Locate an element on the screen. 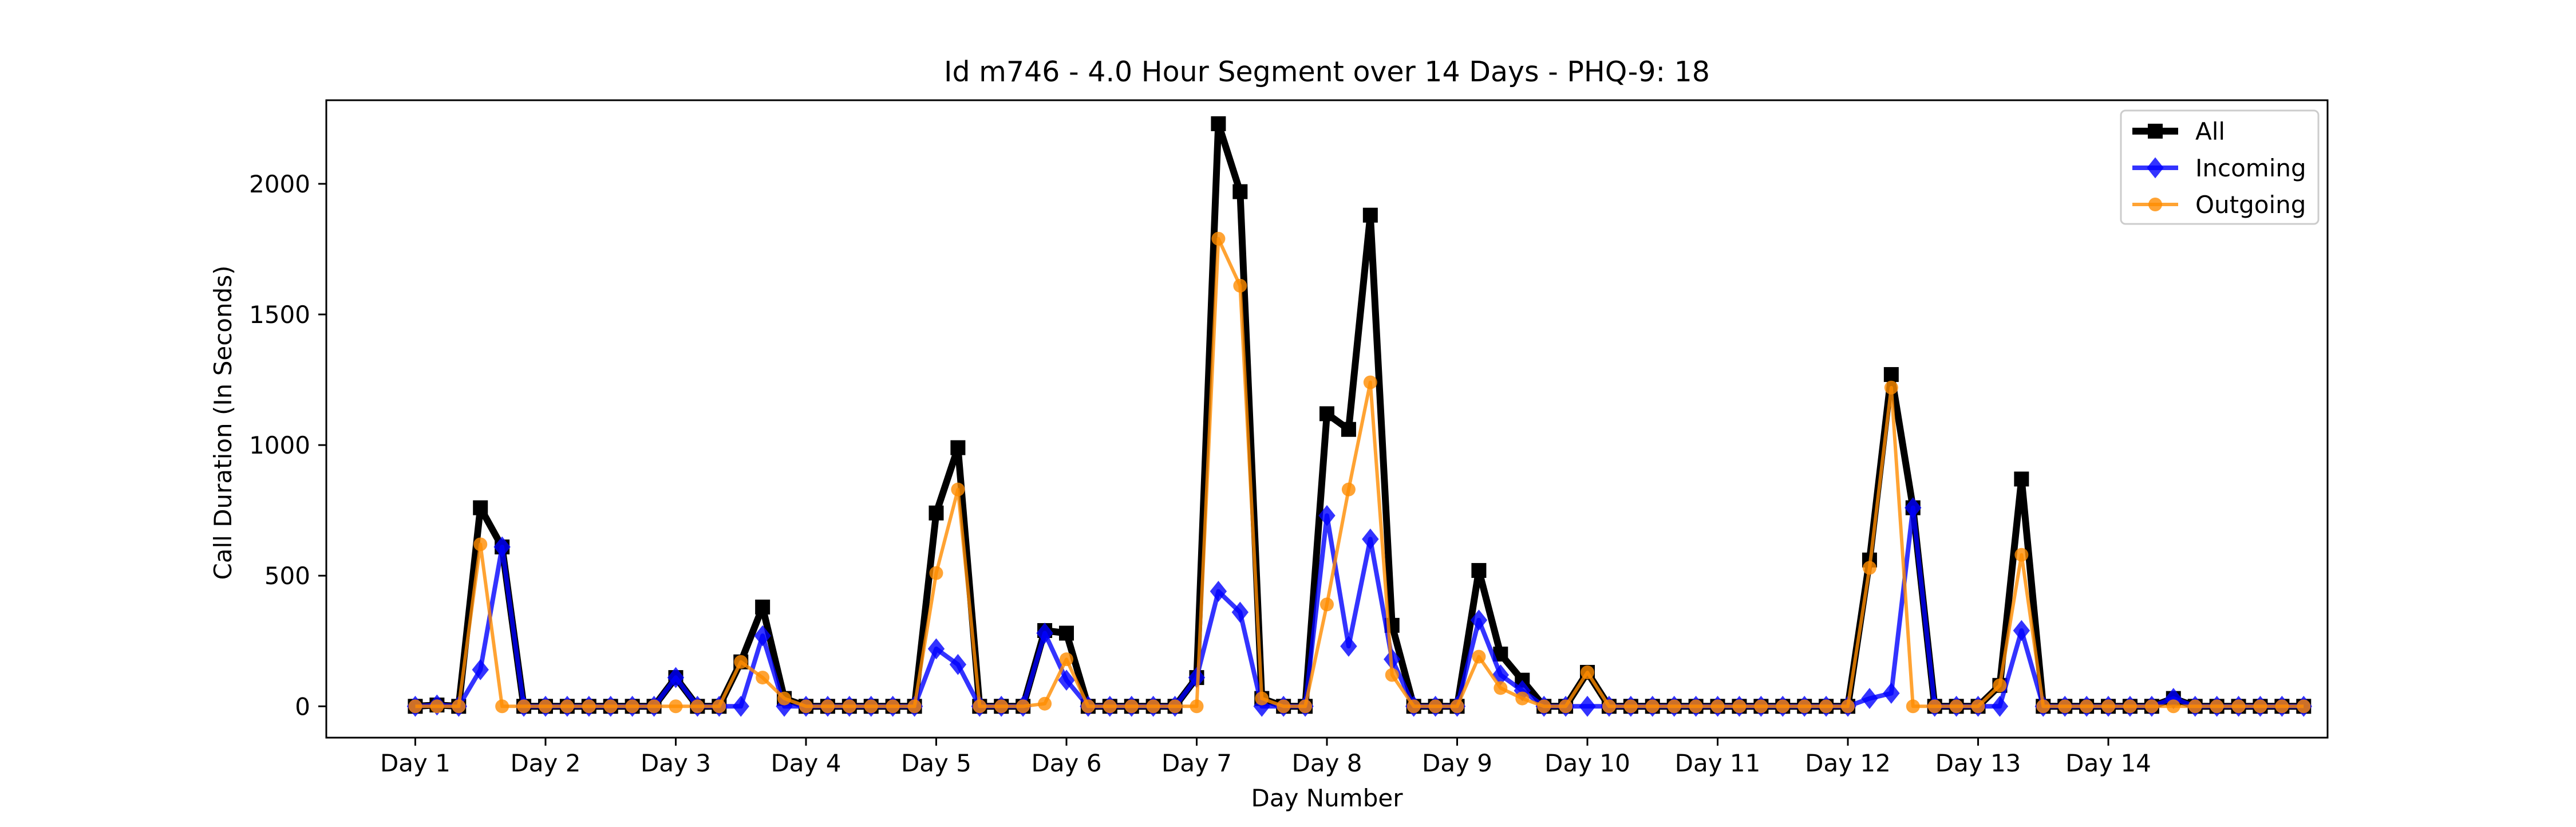 The image size is (2576, 827). legend-swatch-marker is located at coordinates (2155, 205).